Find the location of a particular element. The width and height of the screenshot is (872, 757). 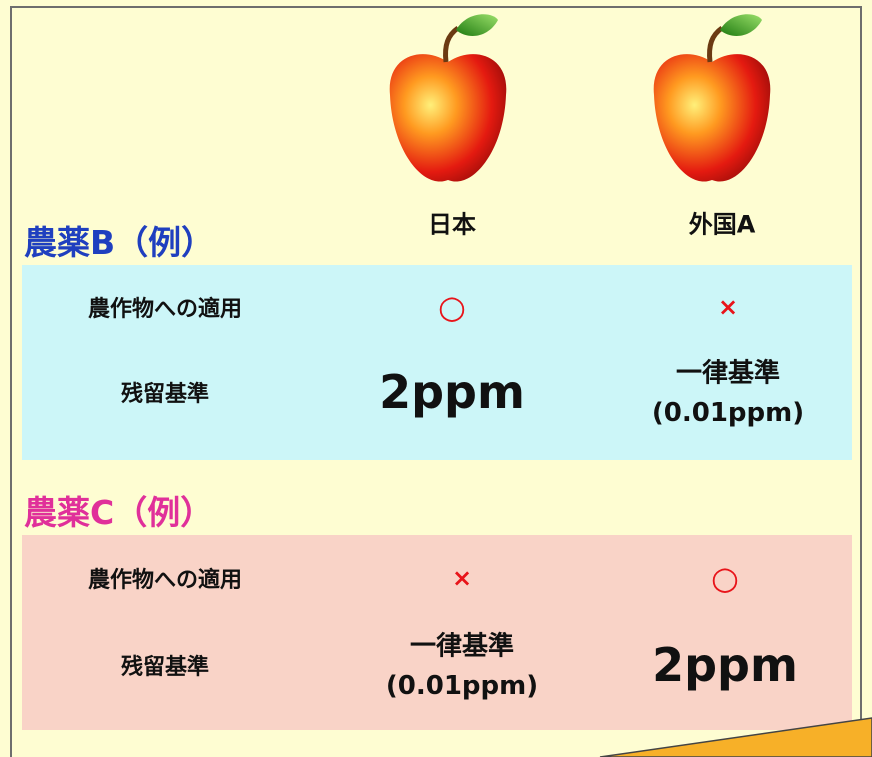

section-title: 農薬B（例） is located at coordinates (119, 242).